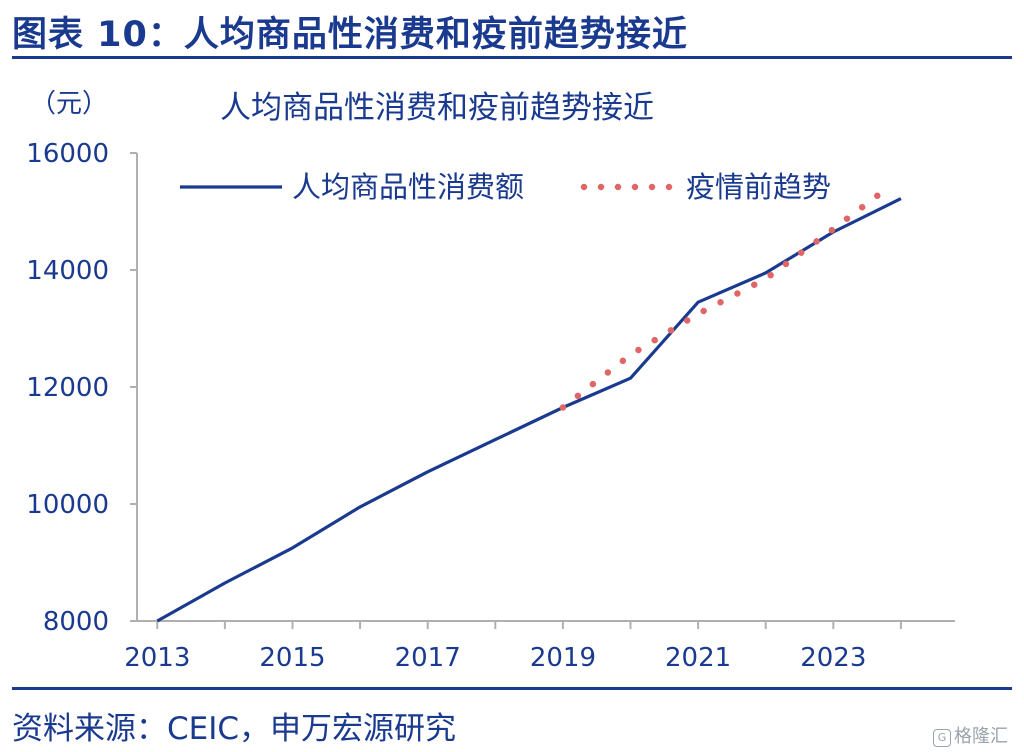 The image size is (1024, 752). What do you see at coordinates (437, 108) in the screenshot?
I see `chart-title: 人均商品性消费和疫前趋势接近` at bounding box center [437, 108].